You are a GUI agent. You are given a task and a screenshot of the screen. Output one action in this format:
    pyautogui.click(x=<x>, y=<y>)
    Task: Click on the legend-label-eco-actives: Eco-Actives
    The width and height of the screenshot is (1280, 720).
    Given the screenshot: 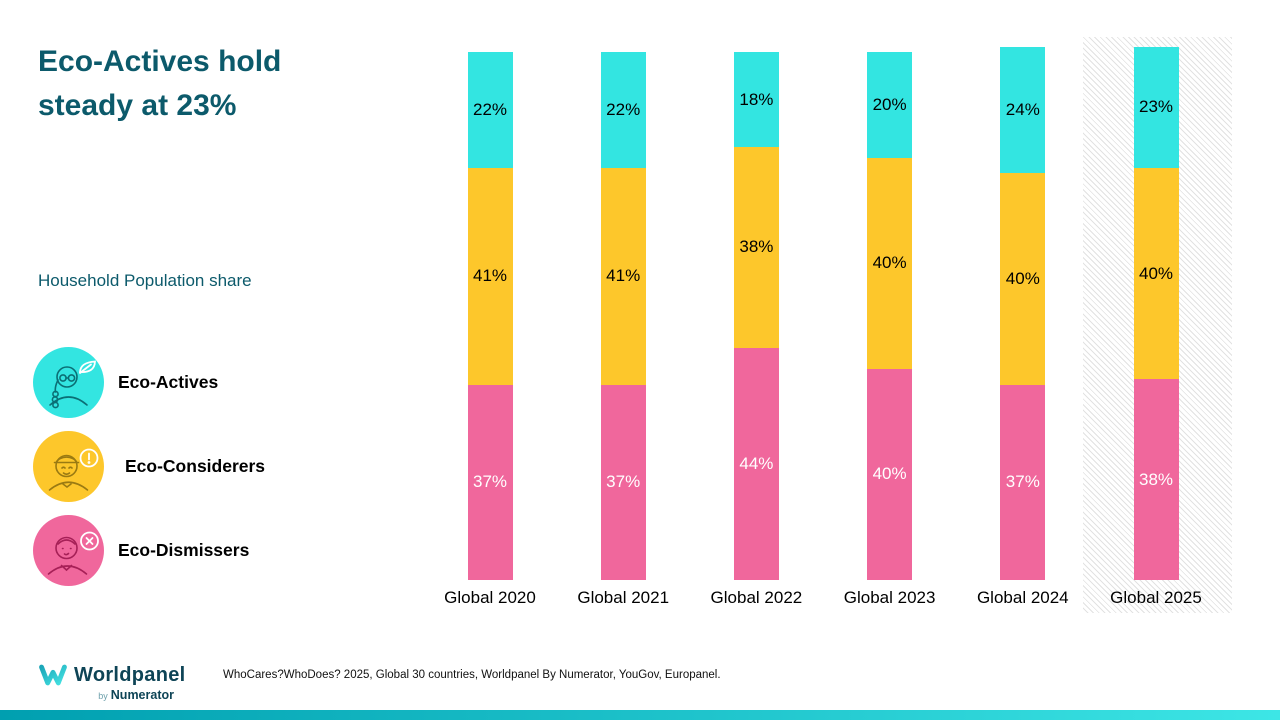 What is the action you would take?
    pyautogui.click(x=168, y=382)
    